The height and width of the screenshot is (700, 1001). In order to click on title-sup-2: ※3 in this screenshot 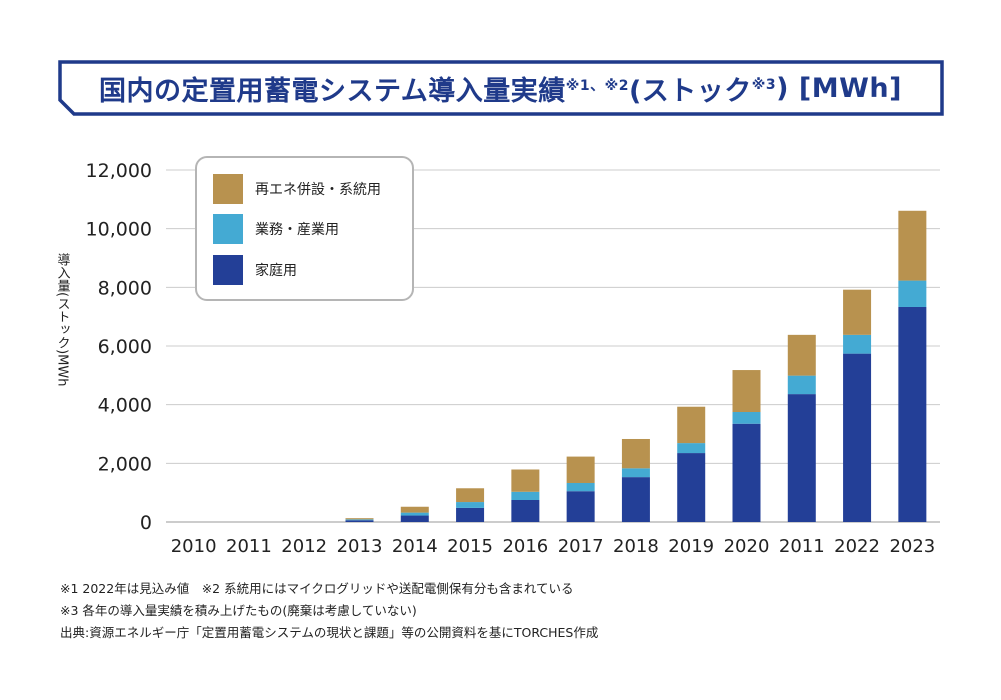, I will do `click(764, 85)`.